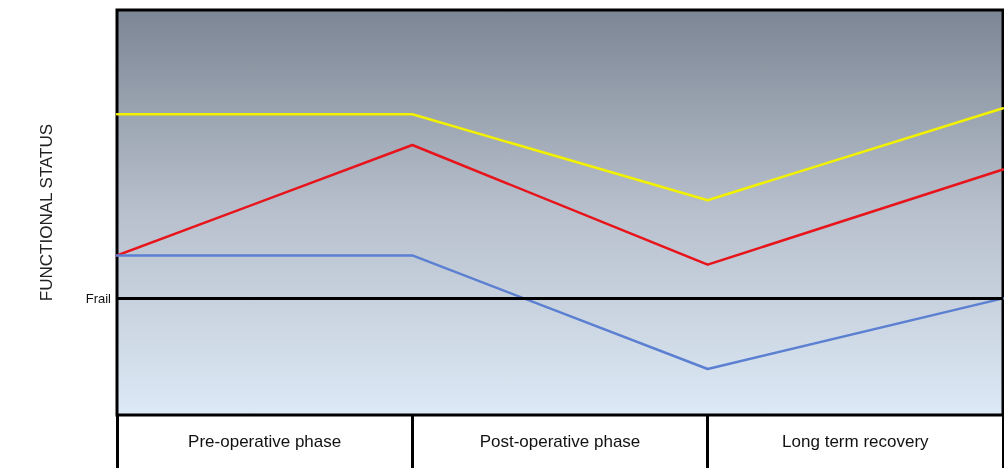 This screenshot has width=1004, height=468. I want to click on y-axis-title: FUNCTIONAL STATUS, so click(46, 212).